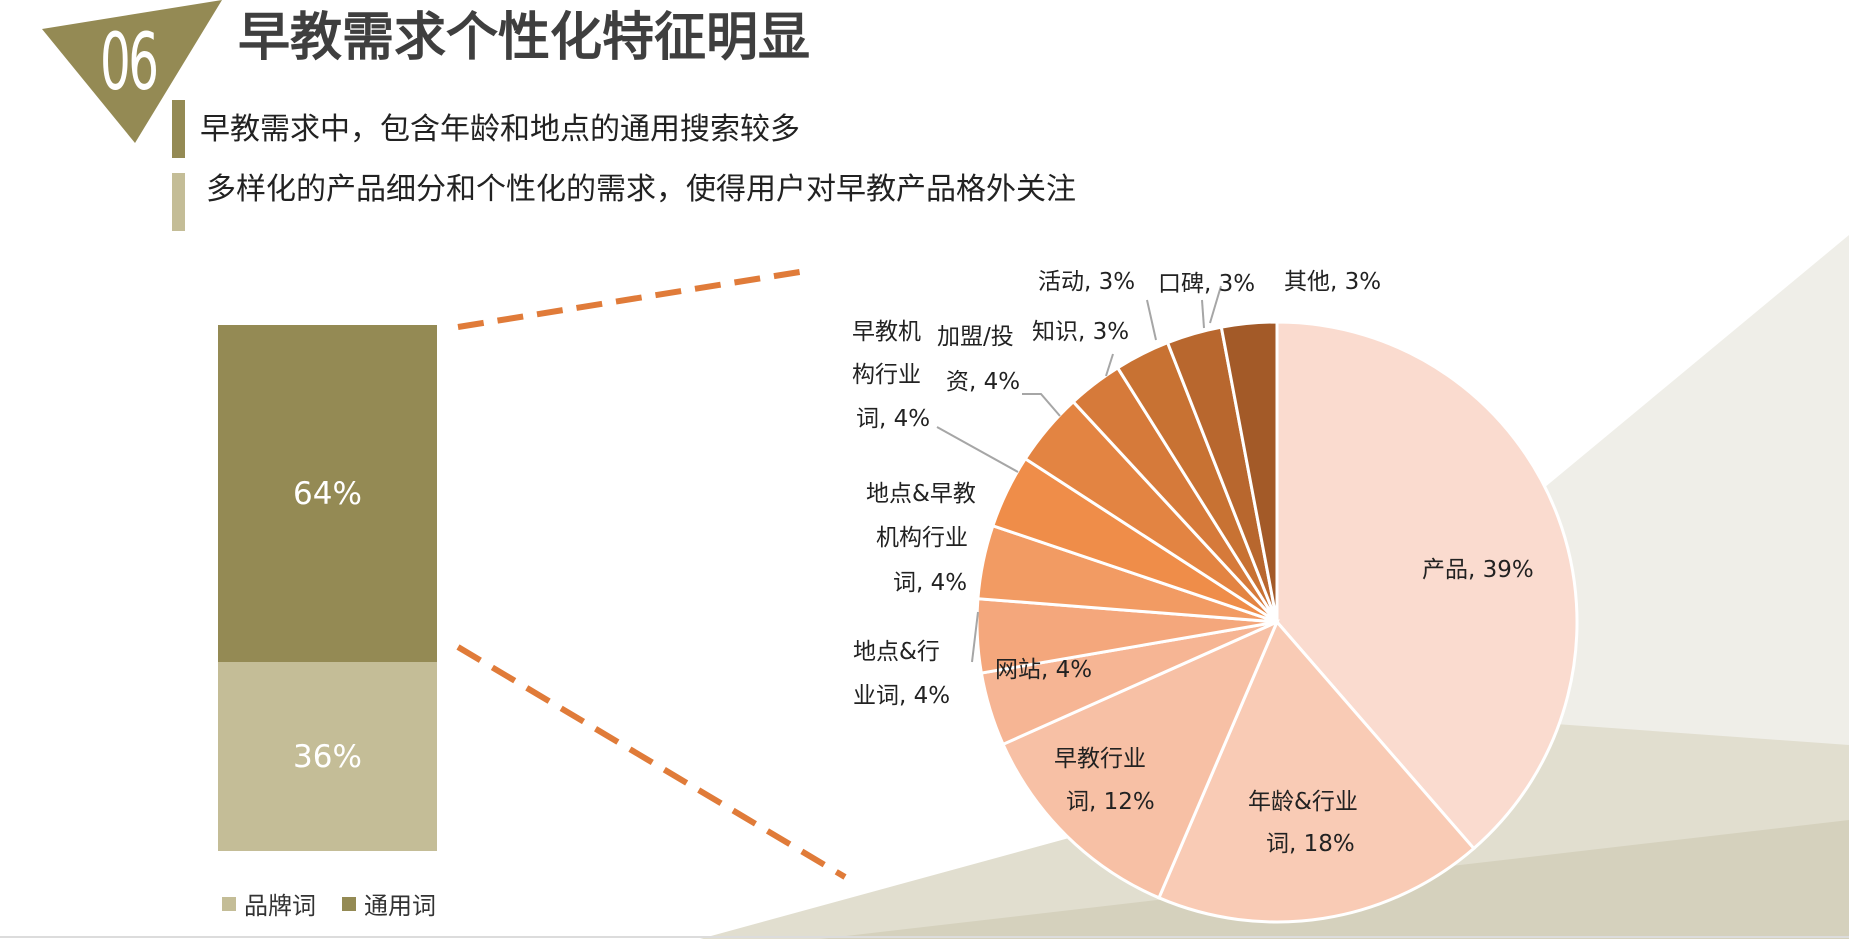  Describe the element at coordinates (886, 375) in the screenshot. I see `pie-label-edu-org-l2: 构行业` at that location.